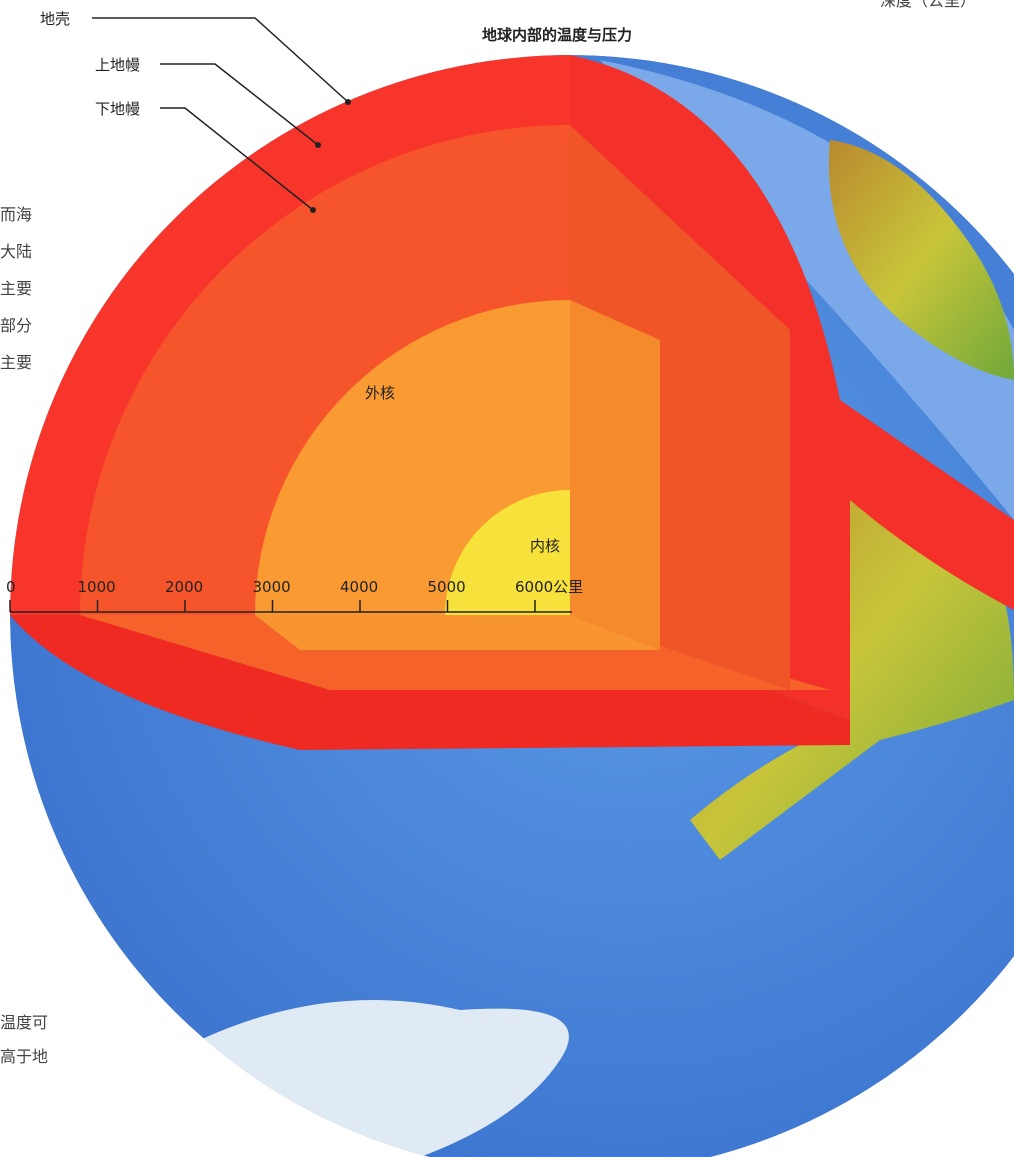  I want to click on label-outer-core: 外核, so click(380, 393).